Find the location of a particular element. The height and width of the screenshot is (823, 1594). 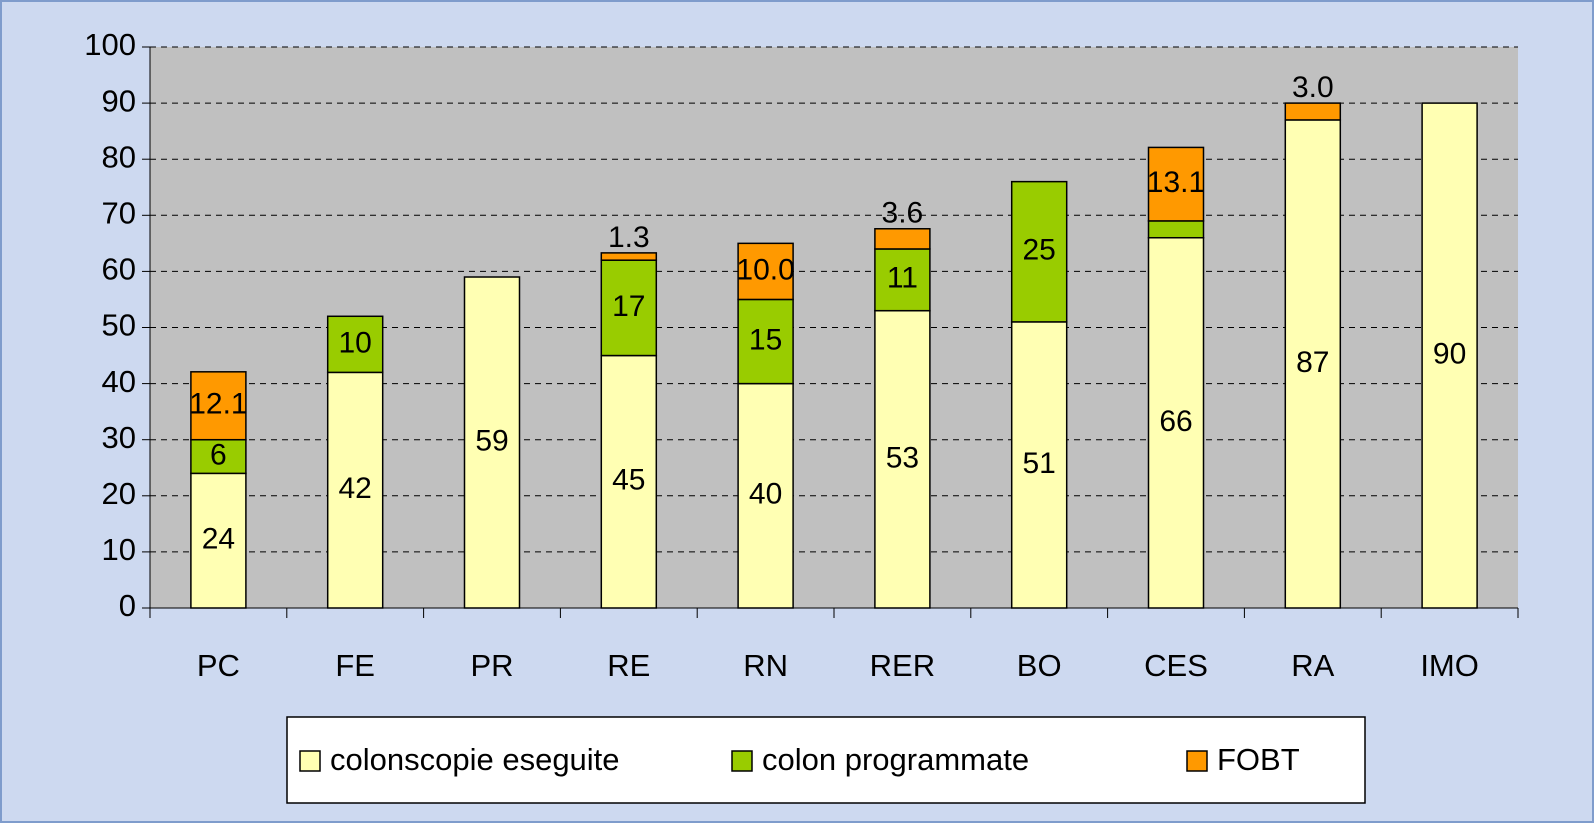

data-label: 6 is located at coordinates (218, 454).